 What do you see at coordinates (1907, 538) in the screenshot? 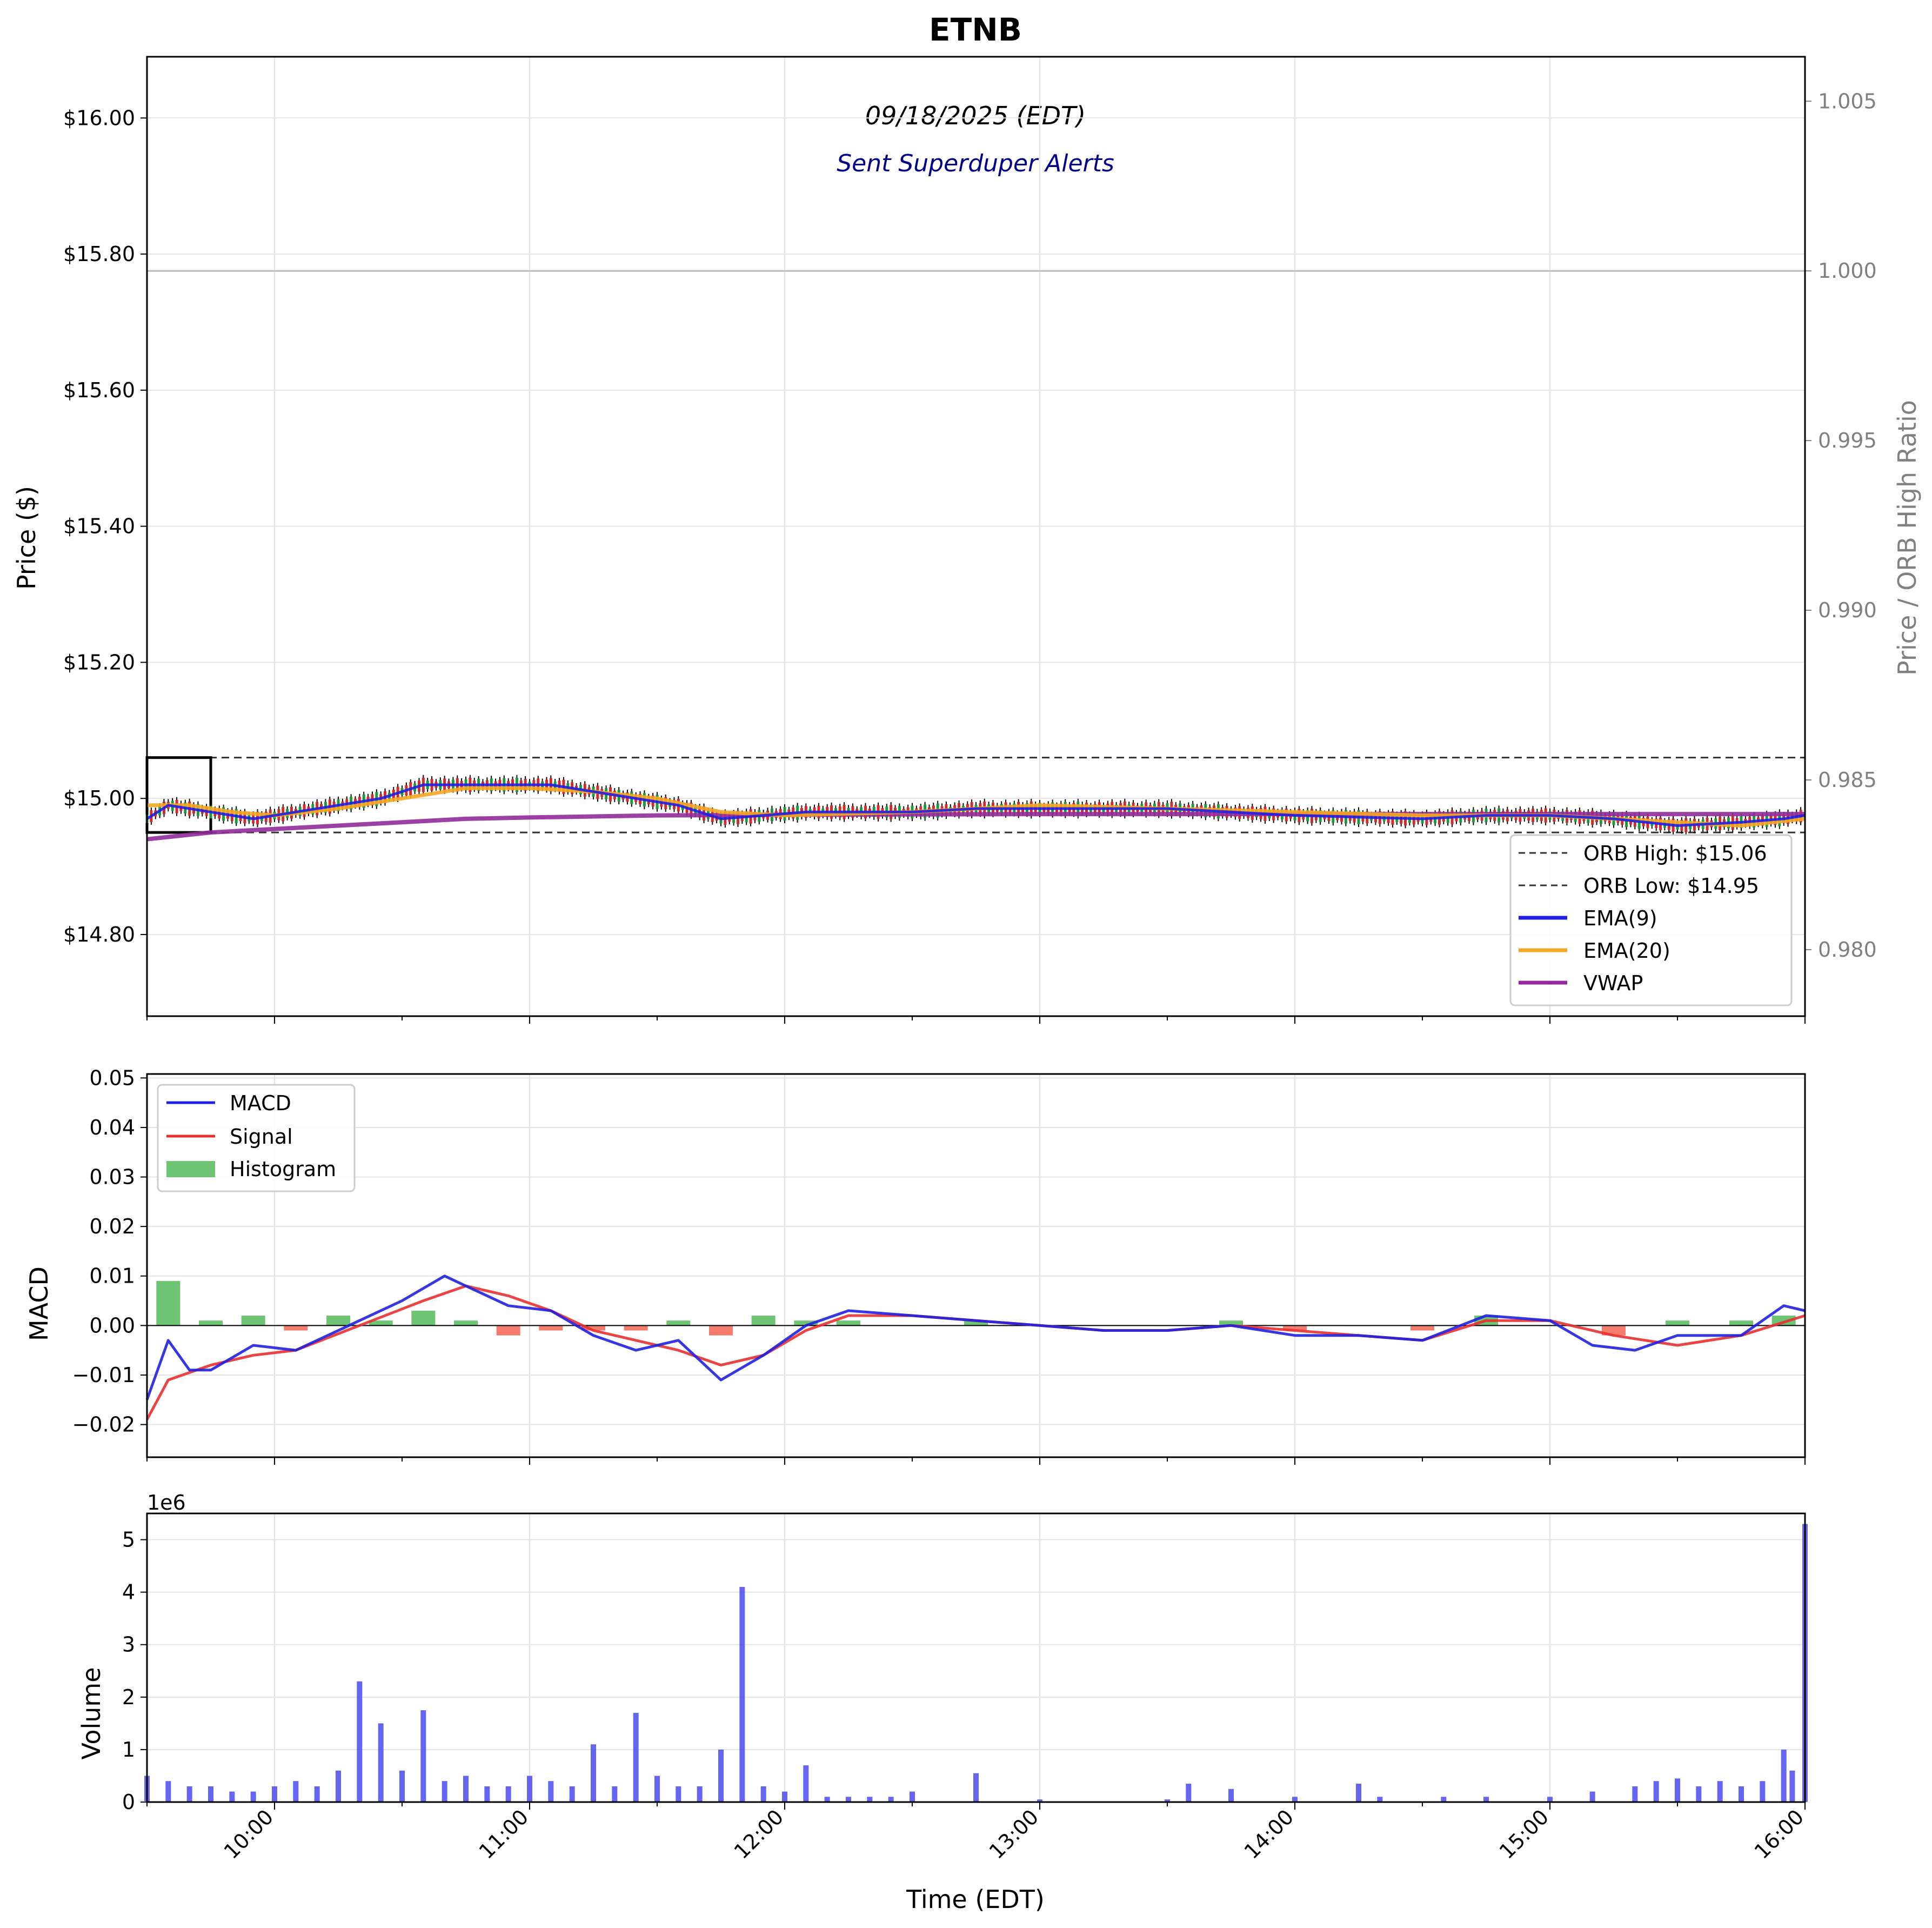
I see `ratio-axis-label: Price / ORB High Ratio` at bounding box center [1907, 538].